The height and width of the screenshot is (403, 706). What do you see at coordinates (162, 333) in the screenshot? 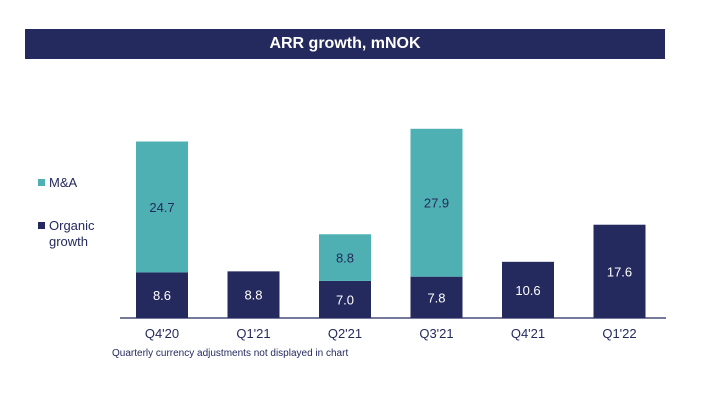
I see `x-tick-label: Q4'20` at bounding box center [162, 333].